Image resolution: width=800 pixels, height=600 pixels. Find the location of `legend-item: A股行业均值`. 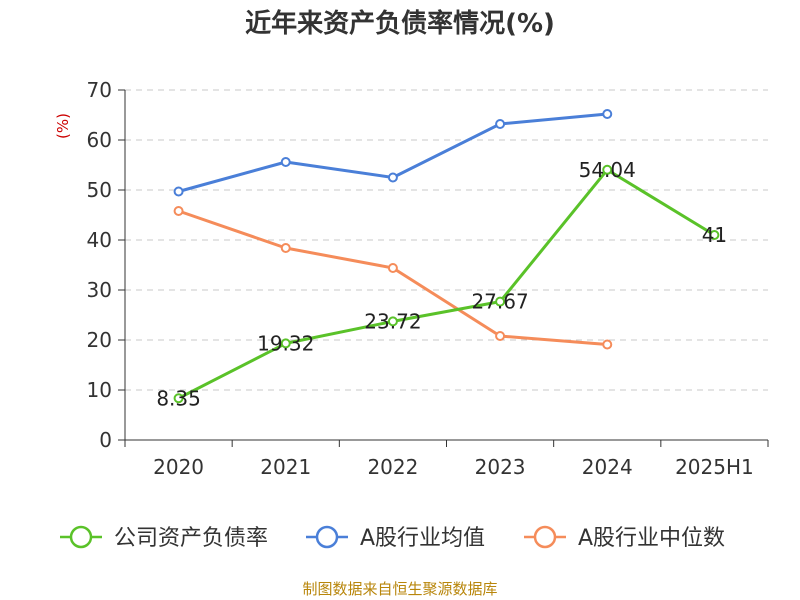

legend-item: A股行业均值 is located at coordinates (395, 538).